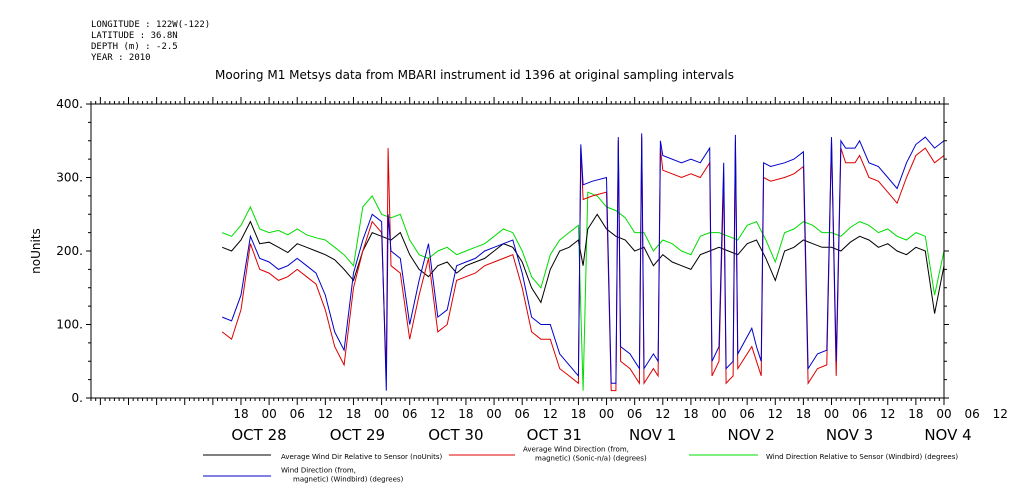 The image size is (1009, 504). What do you see at coordinates (348, 480) in the screenshot?
I see `legend-label: magnetic) (Windbird) (degrees)` at bounding box center [348, 480].